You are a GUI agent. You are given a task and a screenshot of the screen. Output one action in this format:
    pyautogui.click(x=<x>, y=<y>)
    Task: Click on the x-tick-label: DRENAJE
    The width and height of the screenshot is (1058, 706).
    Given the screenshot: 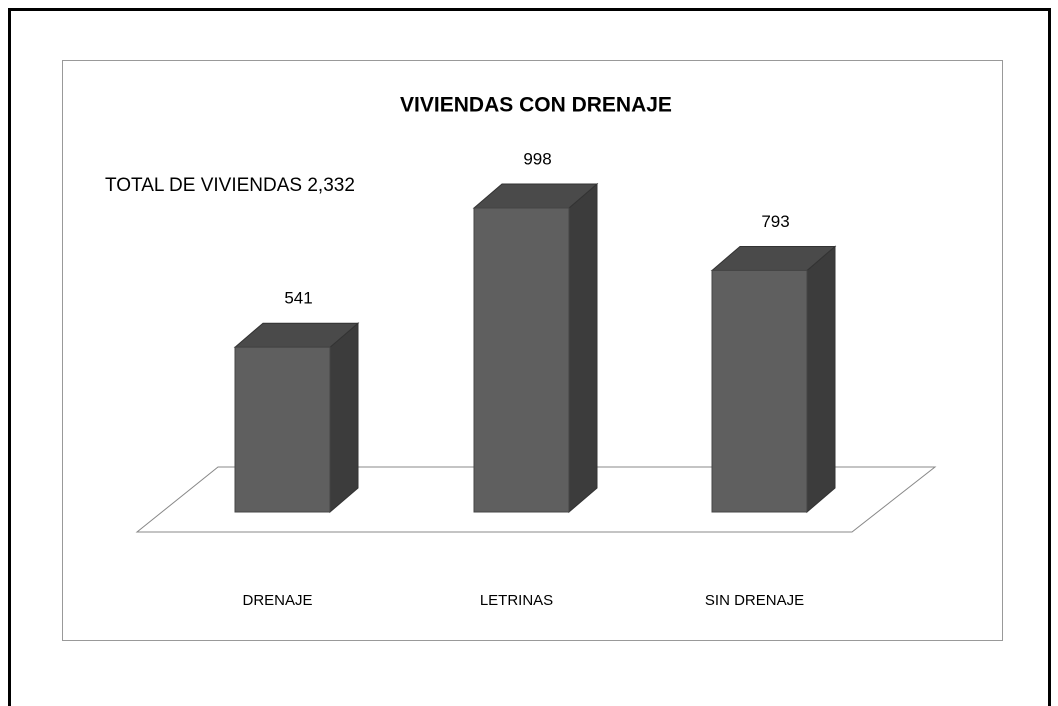 What is the action you would take?
    pyautogui.click(x=277, y=600)
    